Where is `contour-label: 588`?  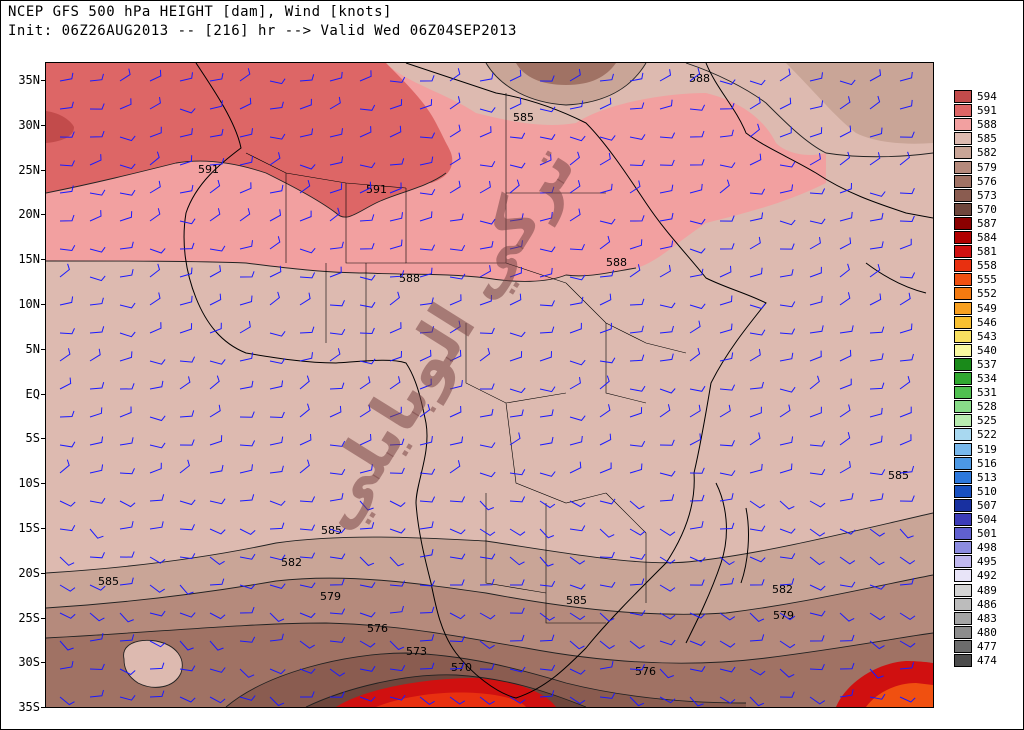 contour-label: 588 is located at coordinates (699, 78).